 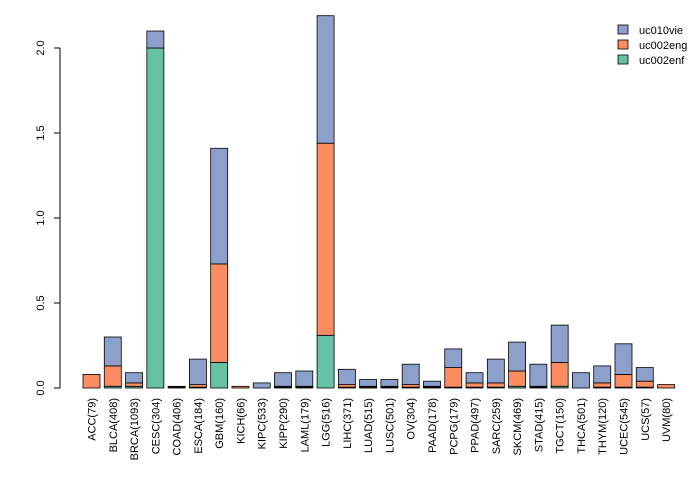 What do you see at coordinates (41, 217) in the screenshot?
I see `y-tick-label: 1.0` at bounding box center [41, 217].